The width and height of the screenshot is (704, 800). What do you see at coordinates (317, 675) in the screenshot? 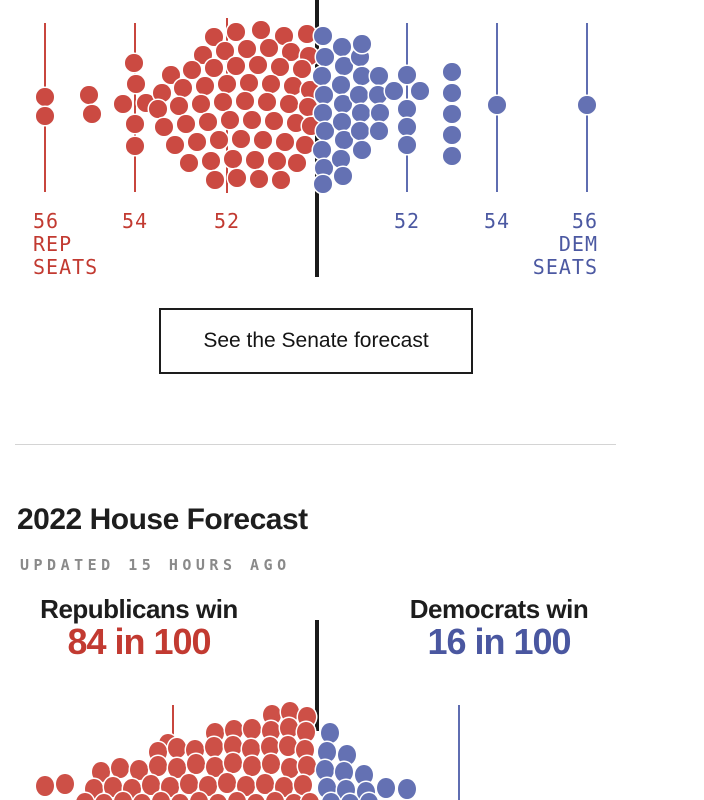
I see `center-line` at bounding box center [317, 675].